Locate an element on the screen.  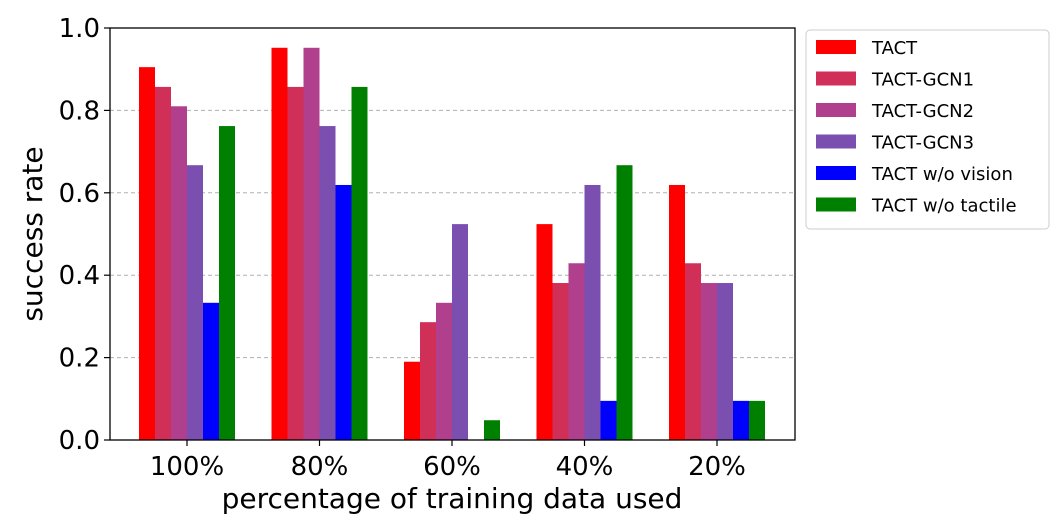
legend-label: TACT-GCN1 is located at coordinates (922, 80).